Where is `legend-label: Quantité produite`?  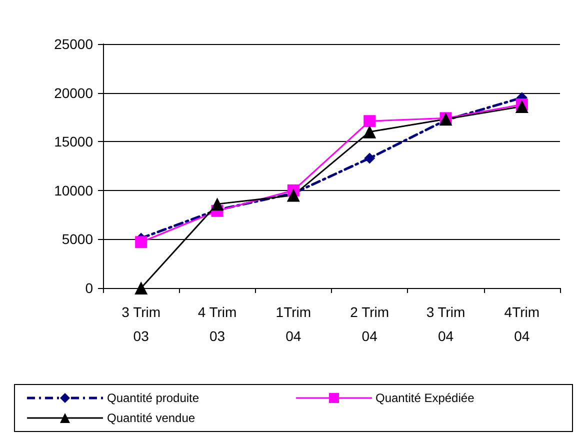 legend-label: Quantité produite is located at coordinates (153, 398).